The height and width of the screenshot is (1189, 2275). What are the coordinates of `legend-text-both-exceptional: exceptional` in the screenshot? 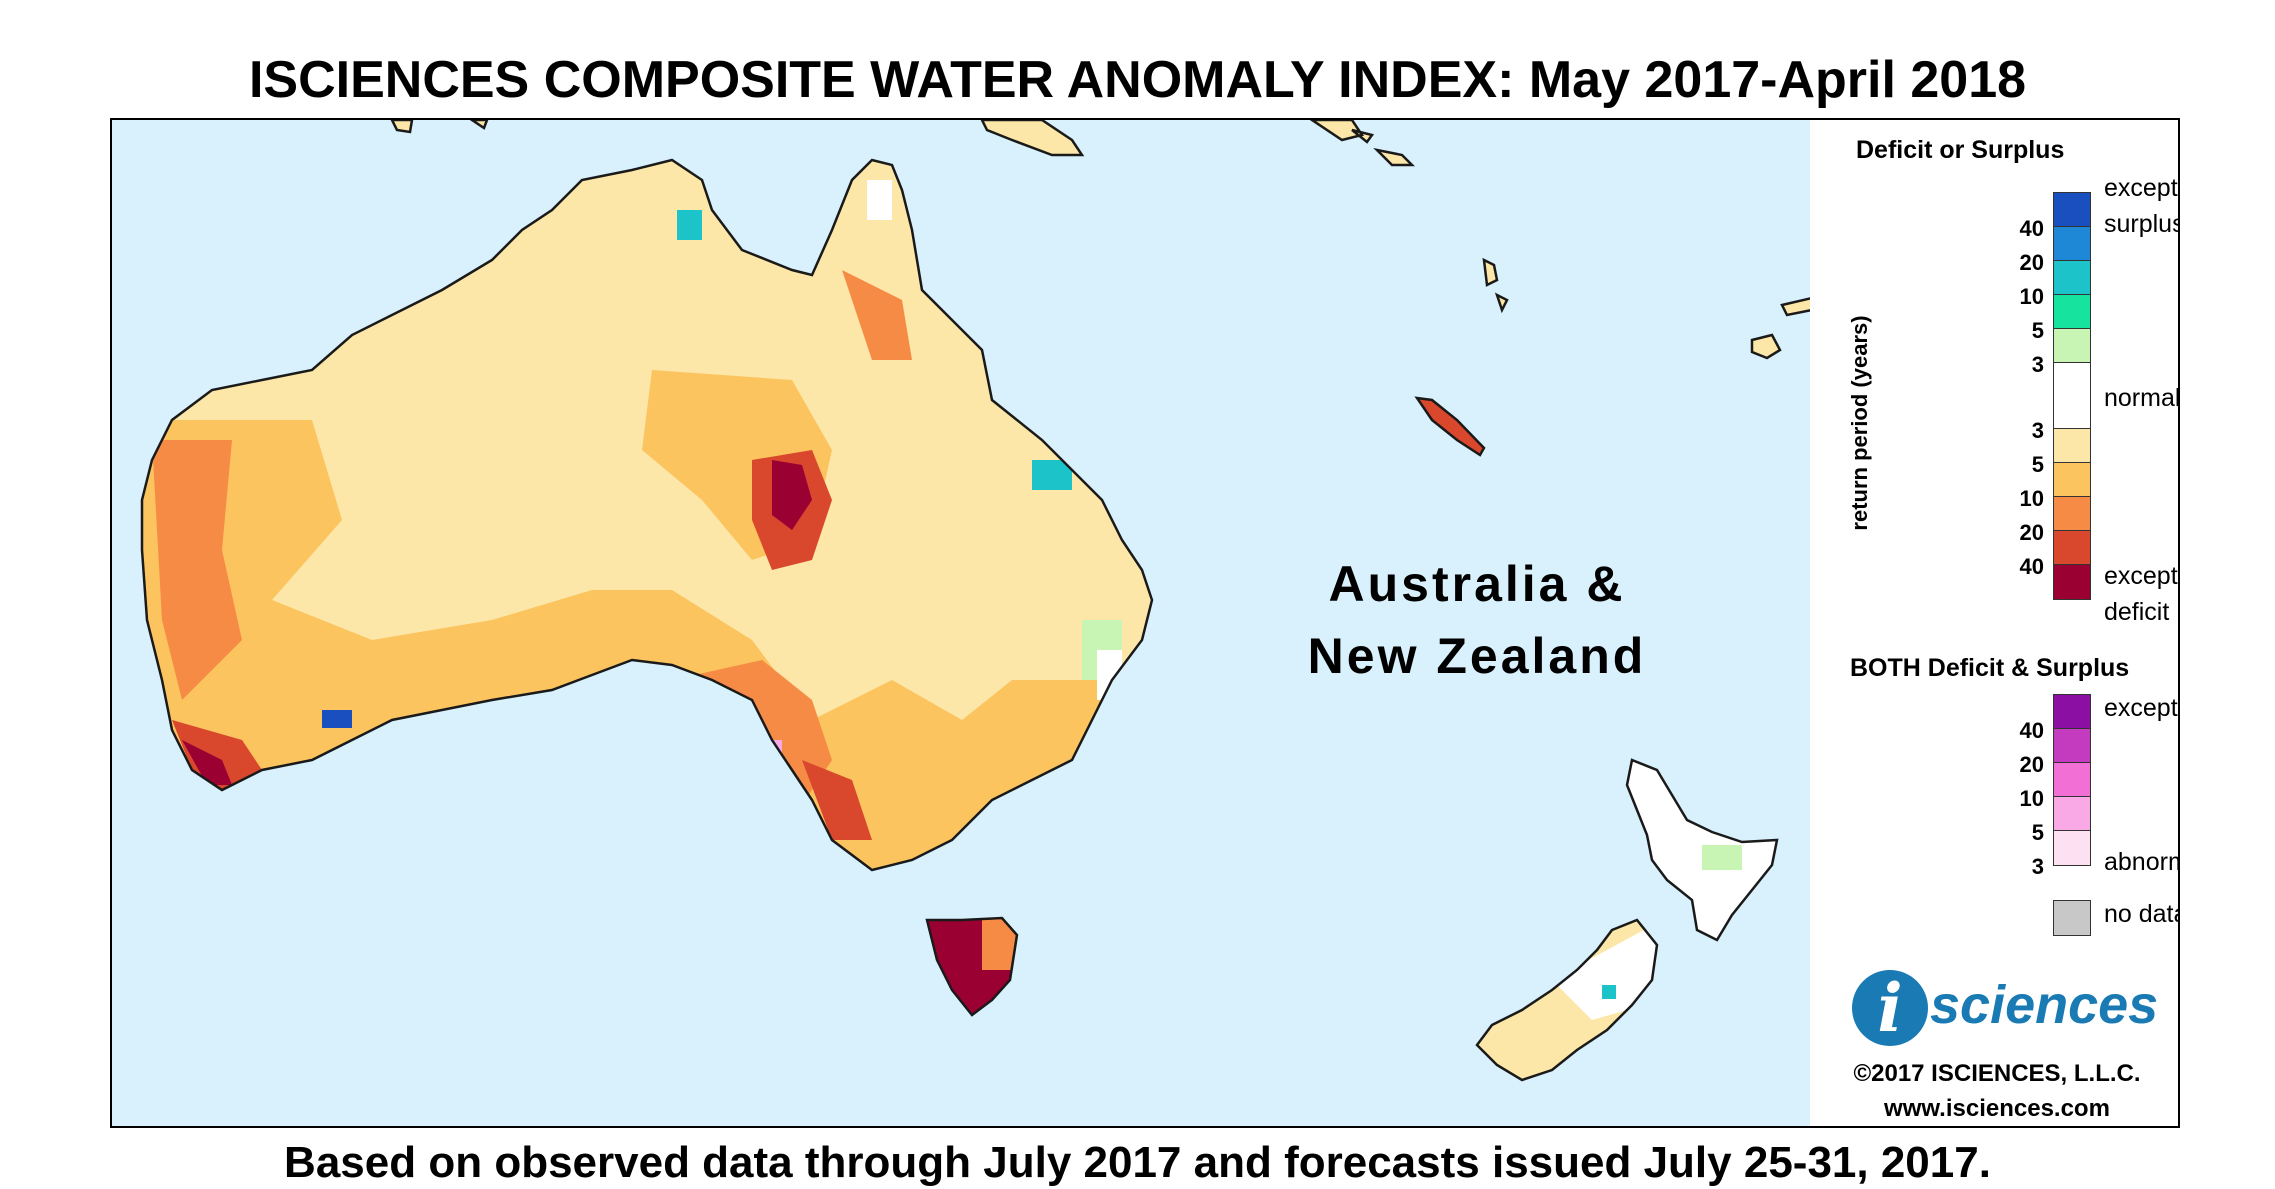 It's located at (2141, 708).